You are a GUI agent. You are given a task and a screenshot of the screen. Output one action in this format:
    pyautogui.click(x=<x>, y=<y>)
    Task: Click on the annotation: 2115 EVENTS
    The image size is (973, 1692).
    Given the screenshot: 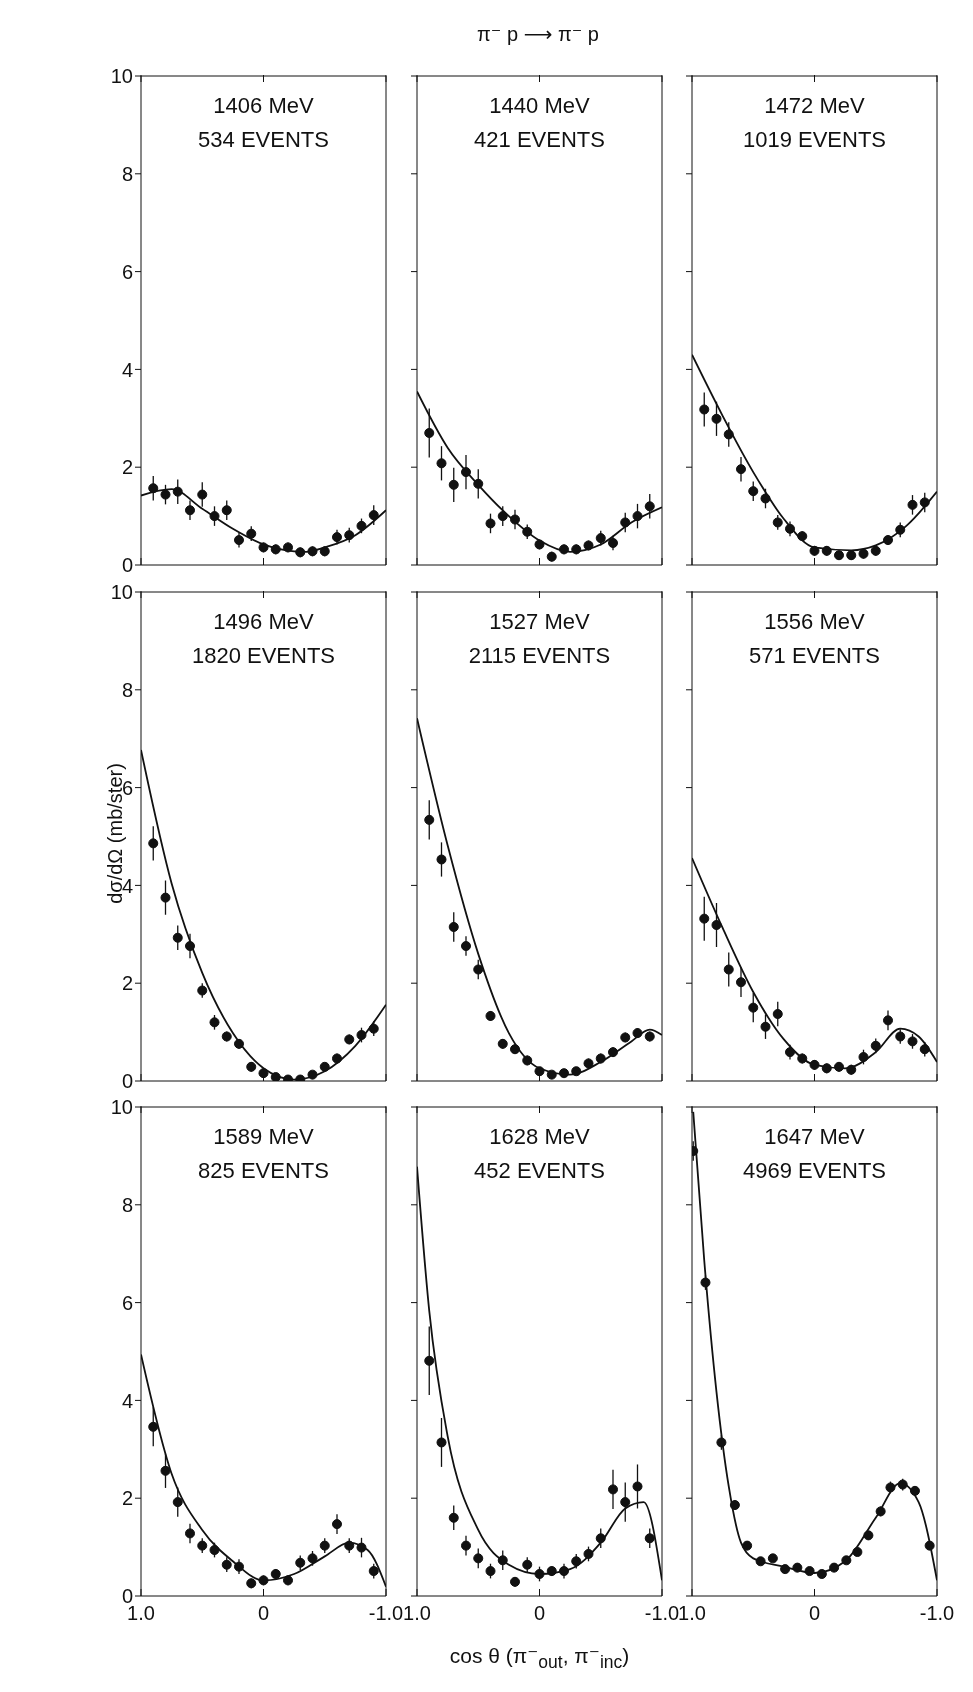 What is the action you would take?
    pyautogui.click(x=539, y=655)
    